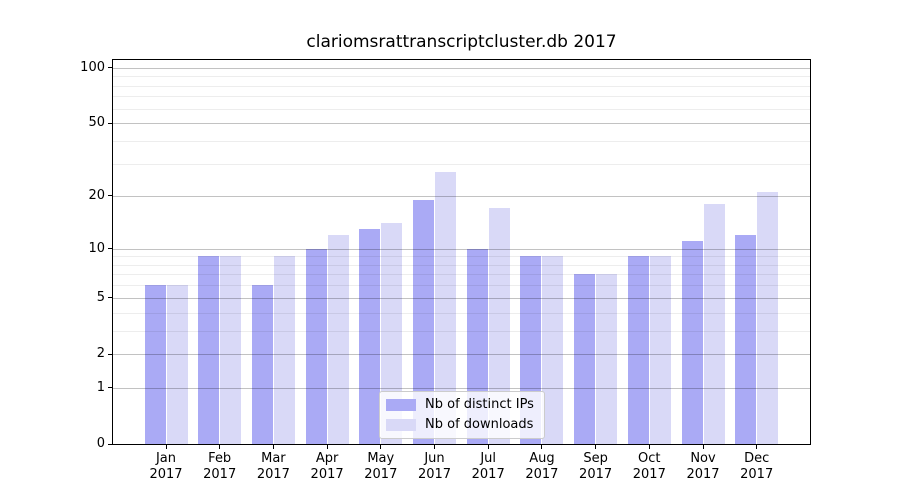 Image resolution: width=900 pixels, height=500 pixels. I want to click on bar-downloads-oct, so click(660, 350).